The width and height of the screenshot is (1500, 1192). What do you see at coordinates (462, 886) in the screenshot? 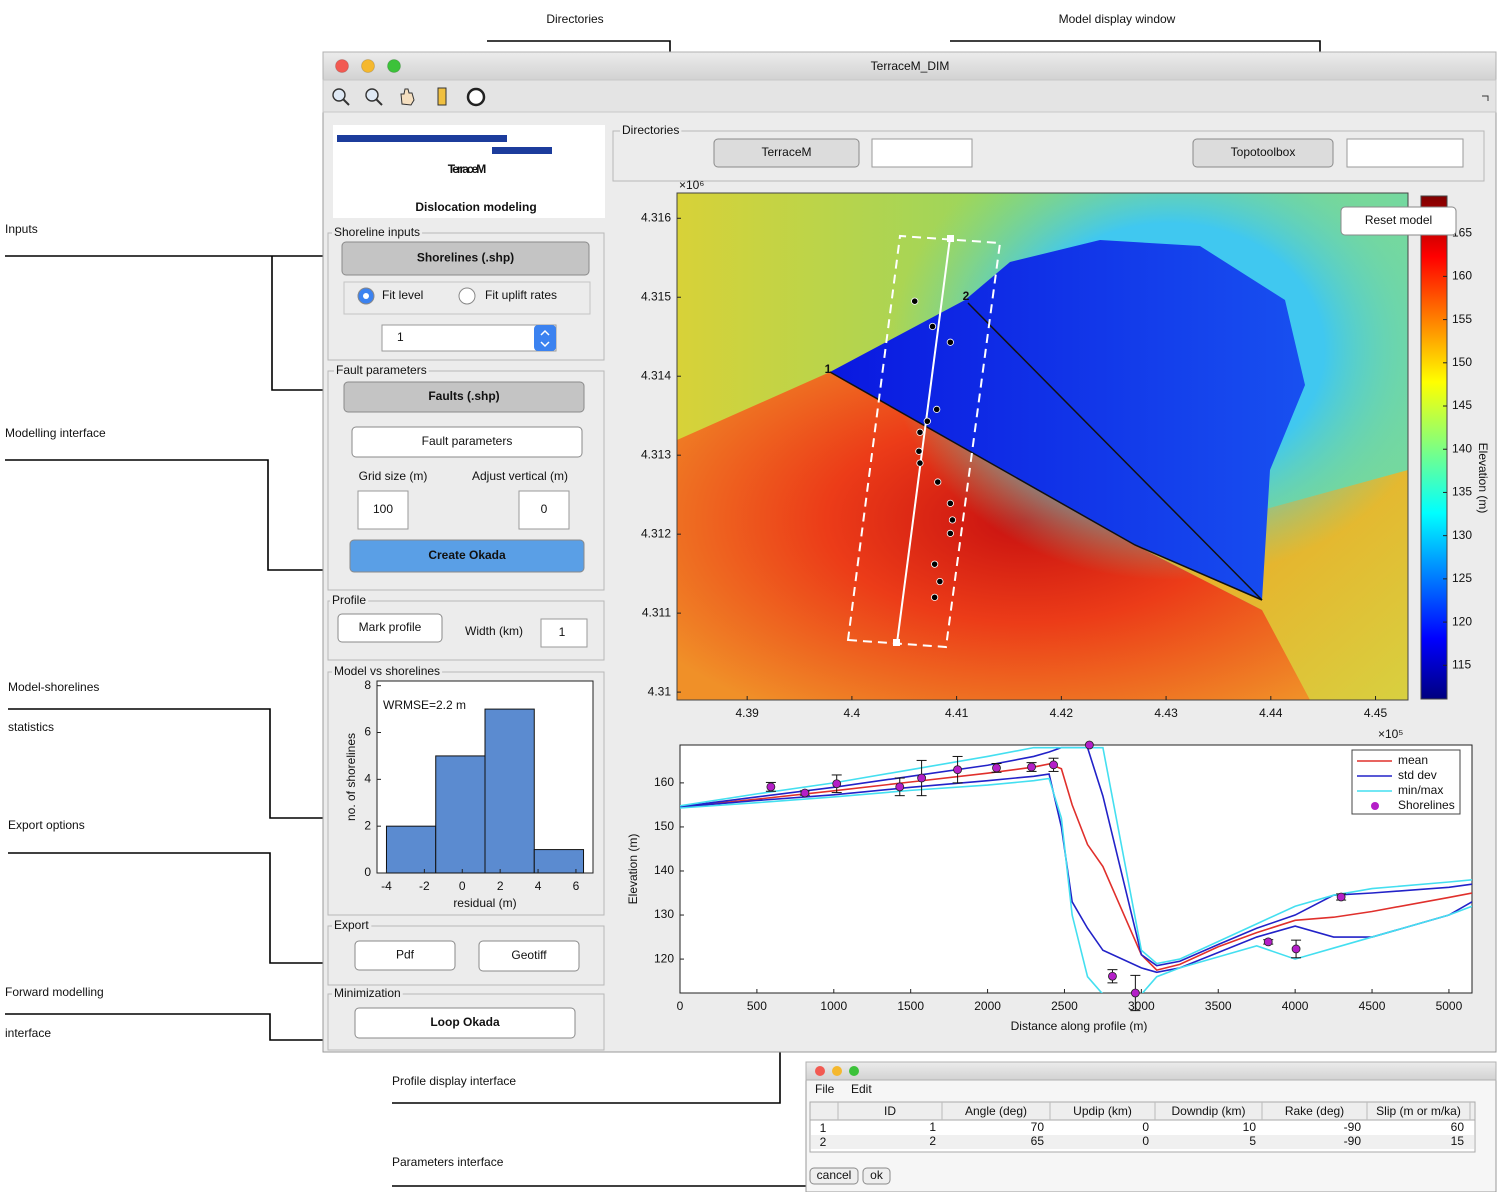
I see `x-tick-label: 0` at bounding box center [462, 886].